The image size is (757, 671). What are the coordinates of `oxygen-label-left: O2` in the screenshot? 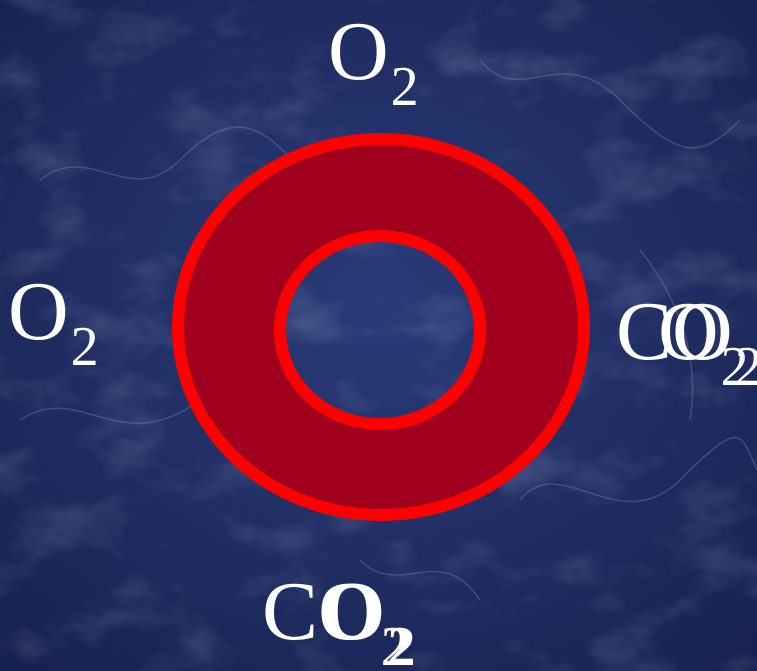 It's located at (53, 323).